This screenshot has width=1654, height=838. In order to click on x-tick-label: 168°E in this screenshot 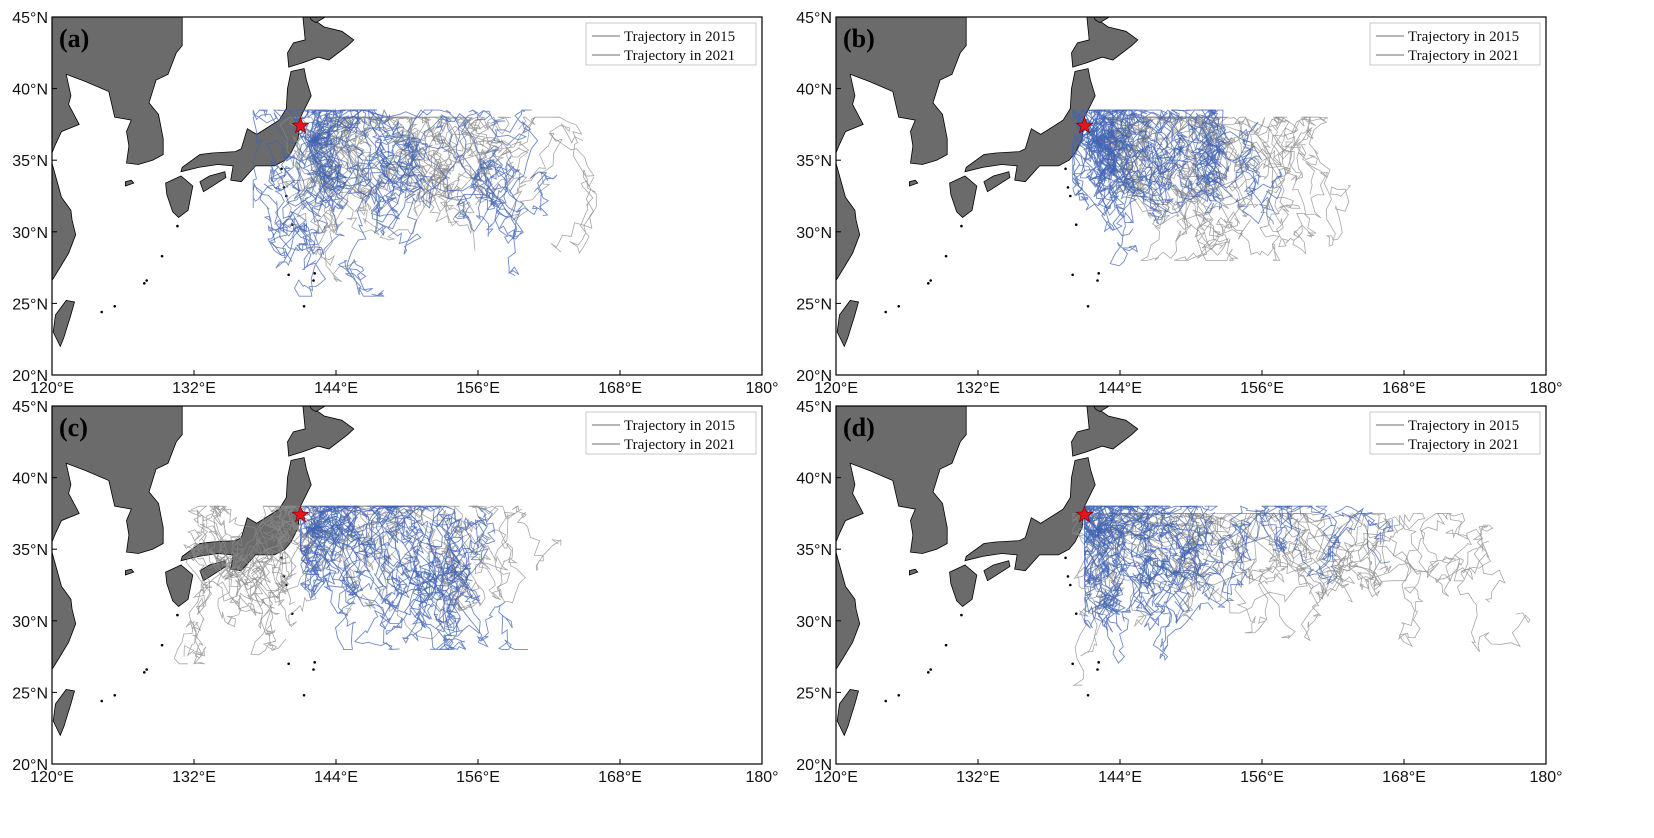, I will do `click(1404, 777)`.